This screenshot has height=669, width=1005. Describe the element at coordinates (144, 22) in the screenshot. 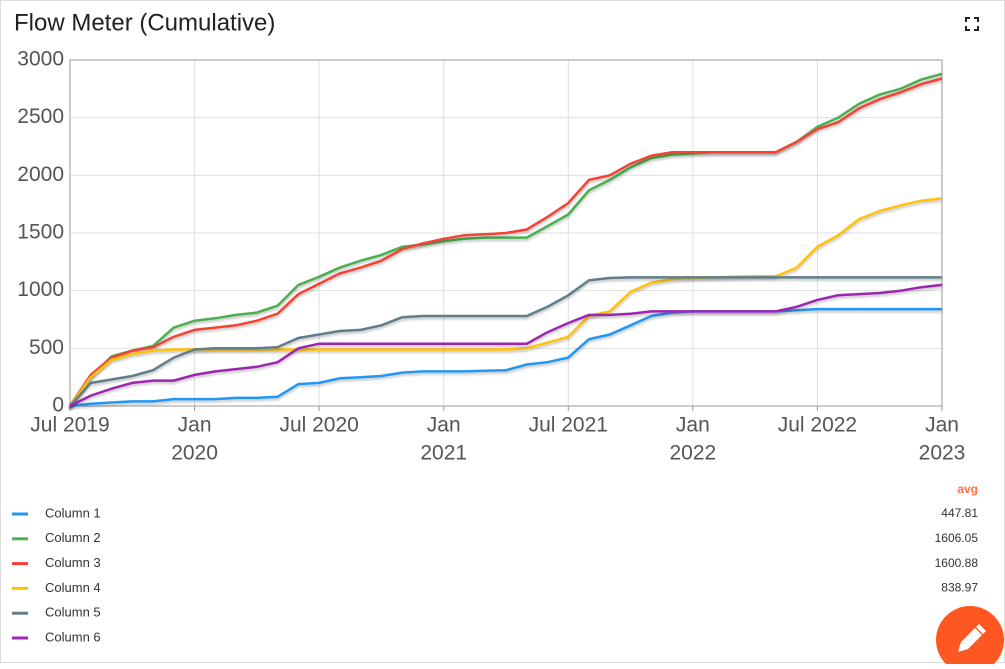

I see `widget-title: Flow Meter (Cumulative)` at that location.